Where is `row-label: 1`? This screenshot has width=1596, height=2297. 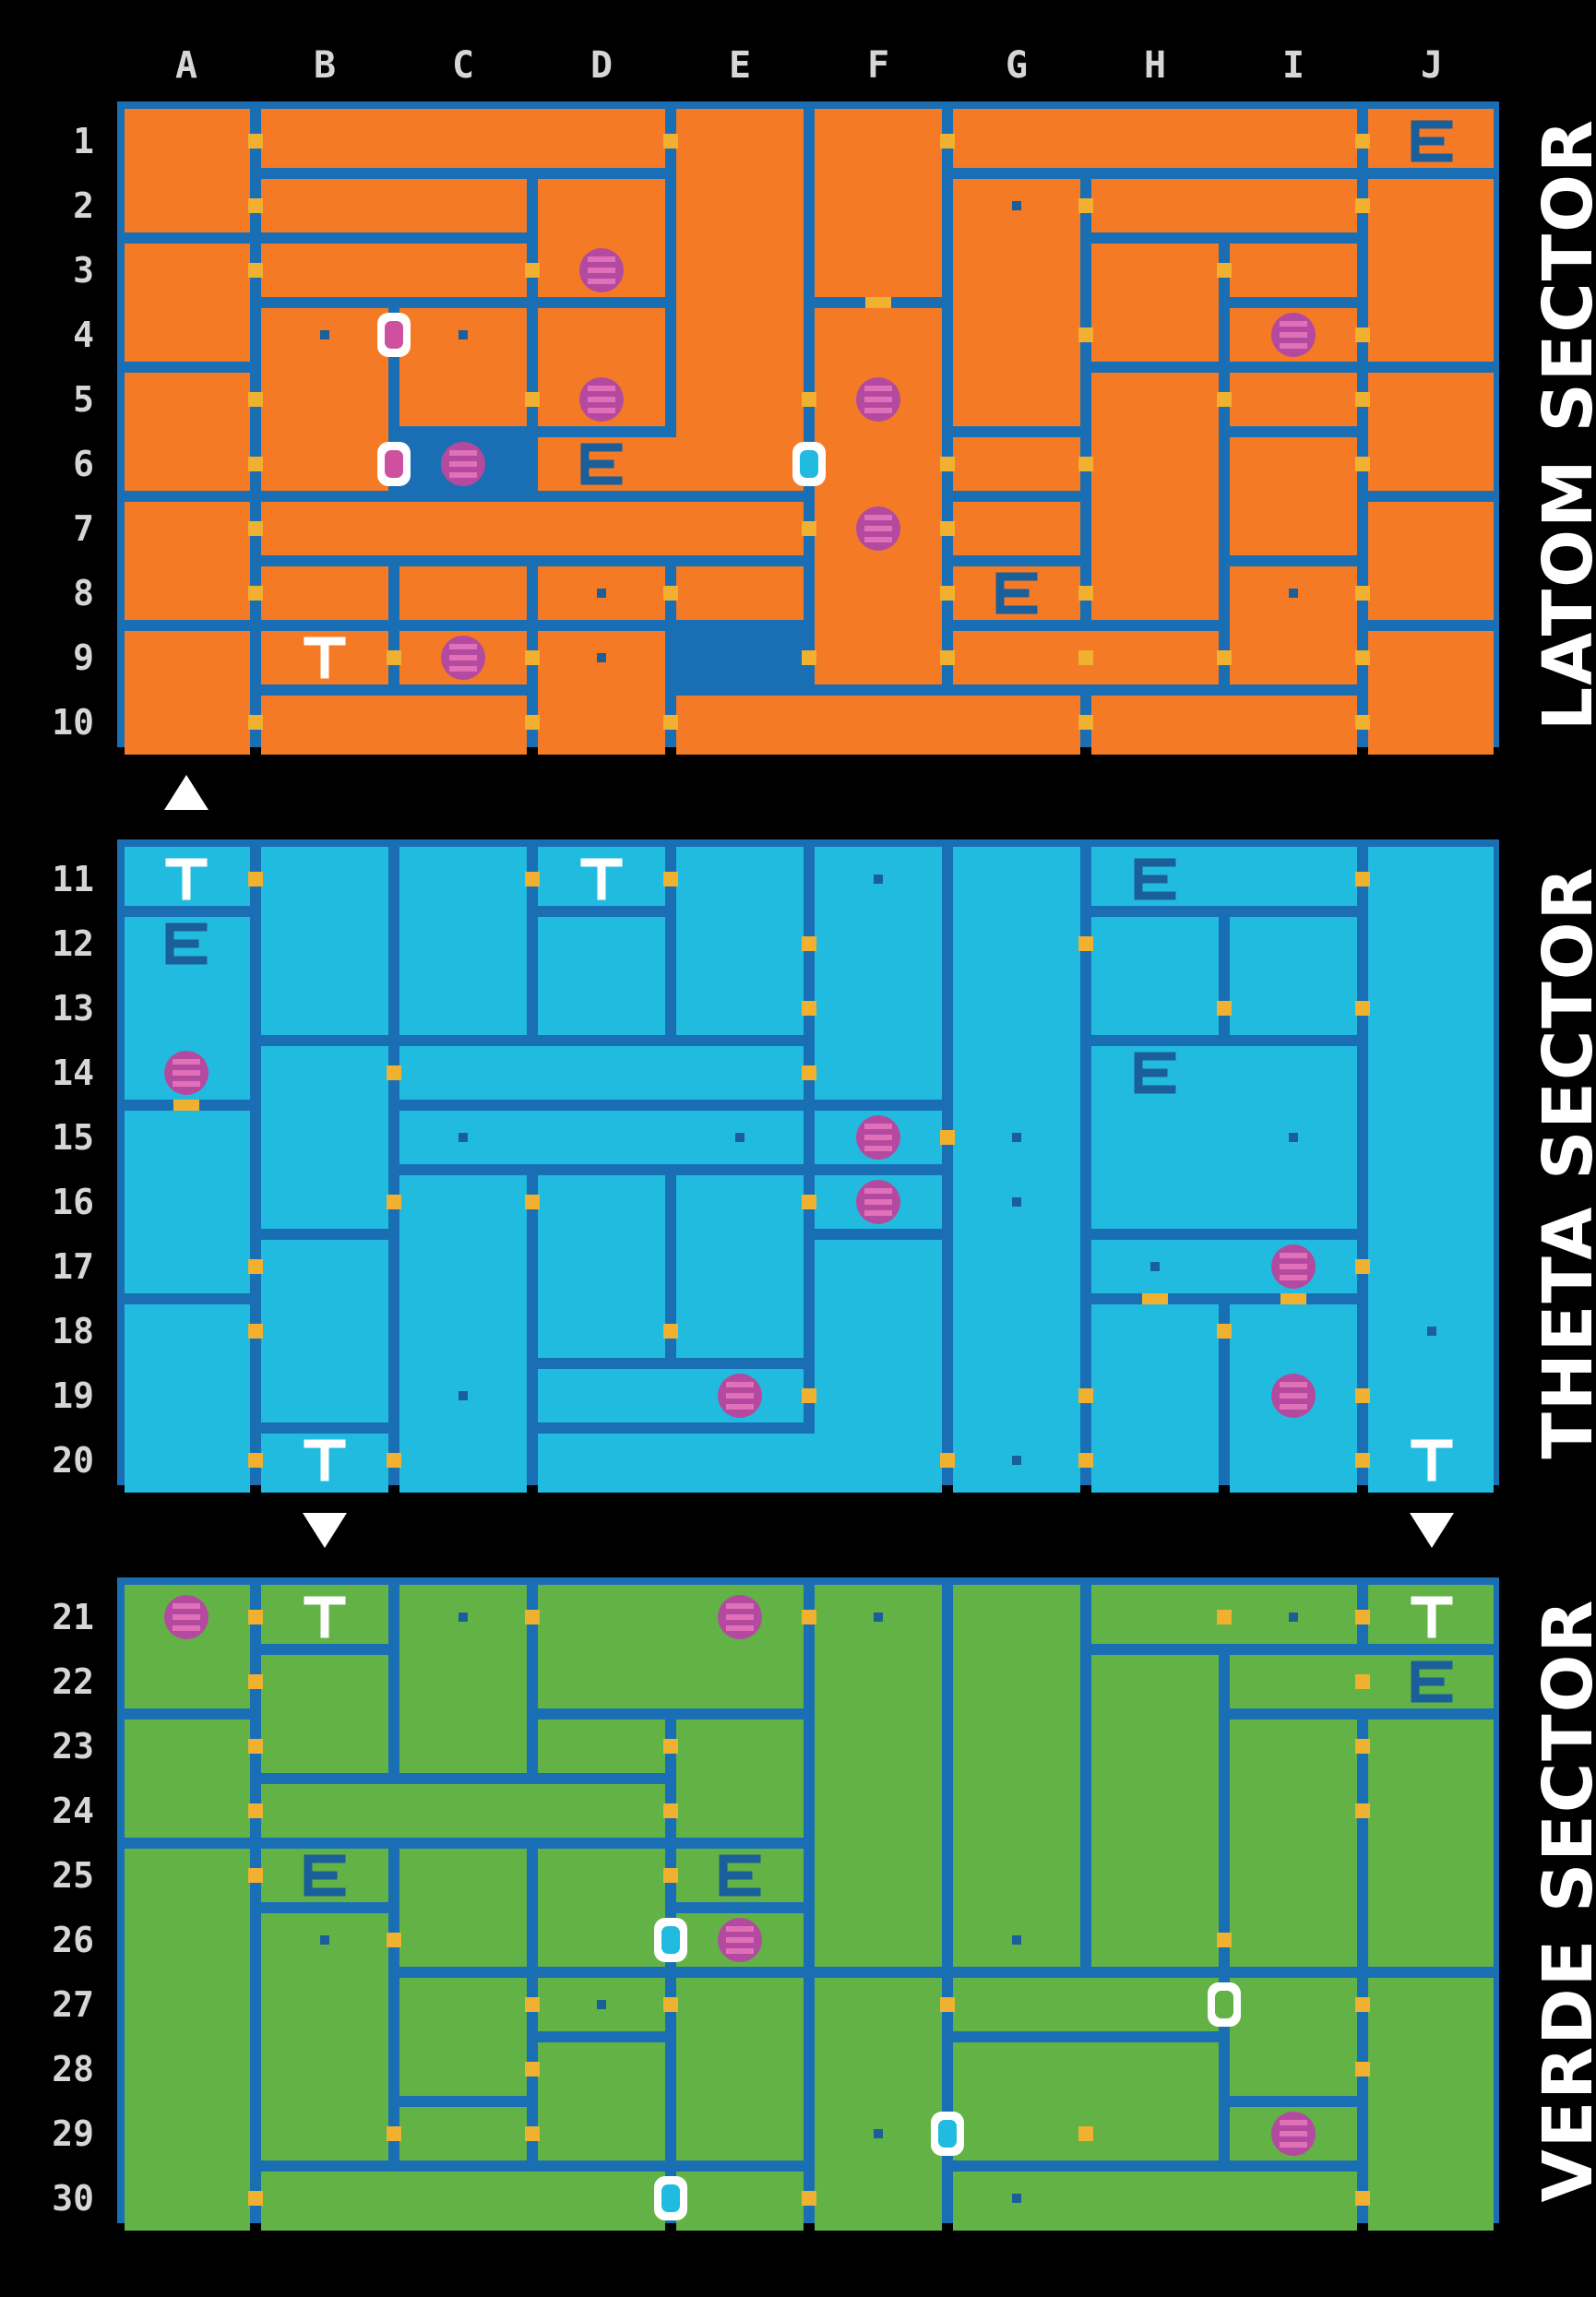 row-label: 1 is located at coordinates (83, 141).